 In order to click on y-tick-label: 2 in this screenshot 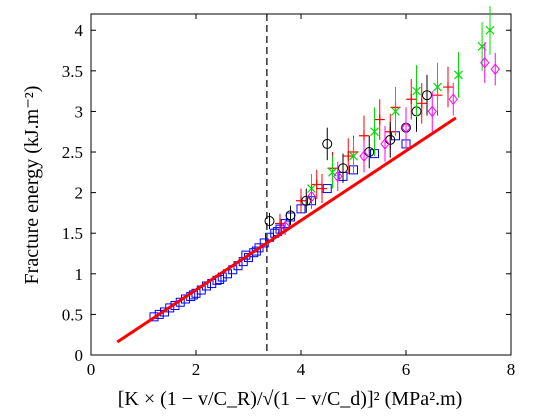, I will do `click(79, 193)`.